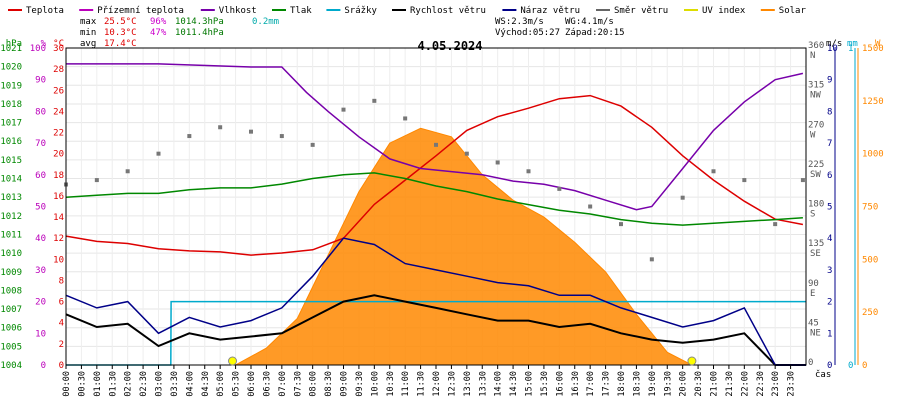 The image size is (900, 404). I want to click on series-line, so click(434, 199).